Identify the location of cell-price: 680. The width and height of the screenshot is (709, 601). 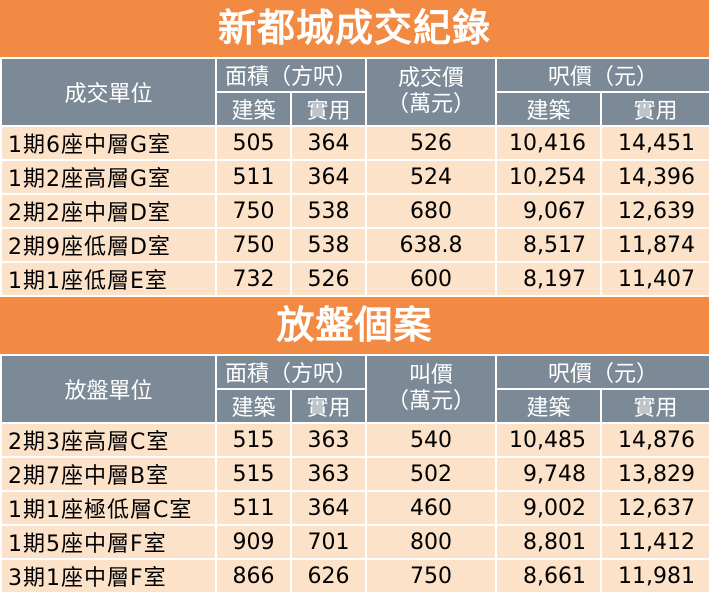
(431, 211).